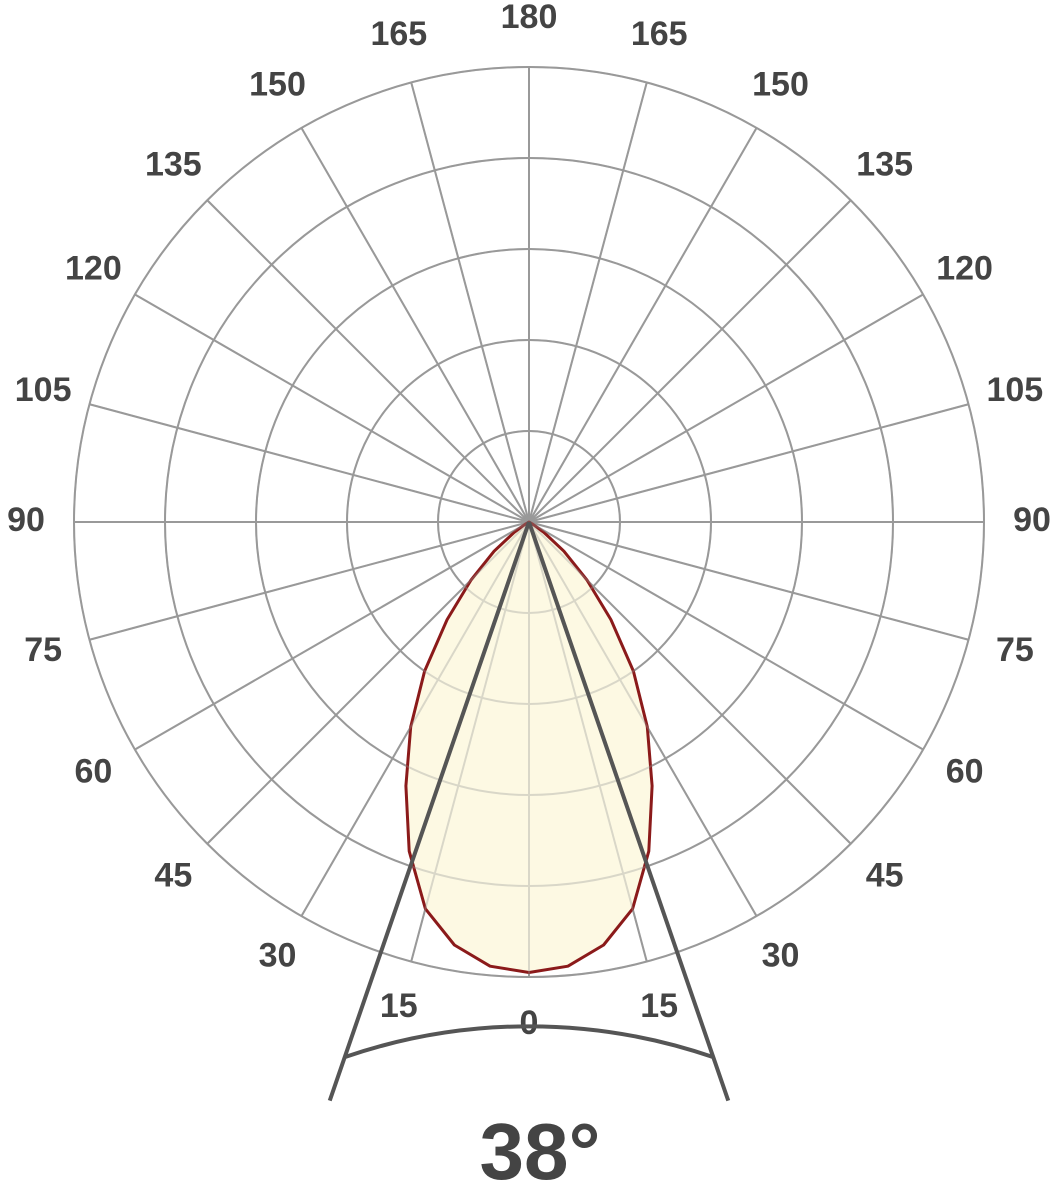 Image resolution: width=1058 pixels, height=1200 pixels. I want to click on grid-ring, so click(529, 522).